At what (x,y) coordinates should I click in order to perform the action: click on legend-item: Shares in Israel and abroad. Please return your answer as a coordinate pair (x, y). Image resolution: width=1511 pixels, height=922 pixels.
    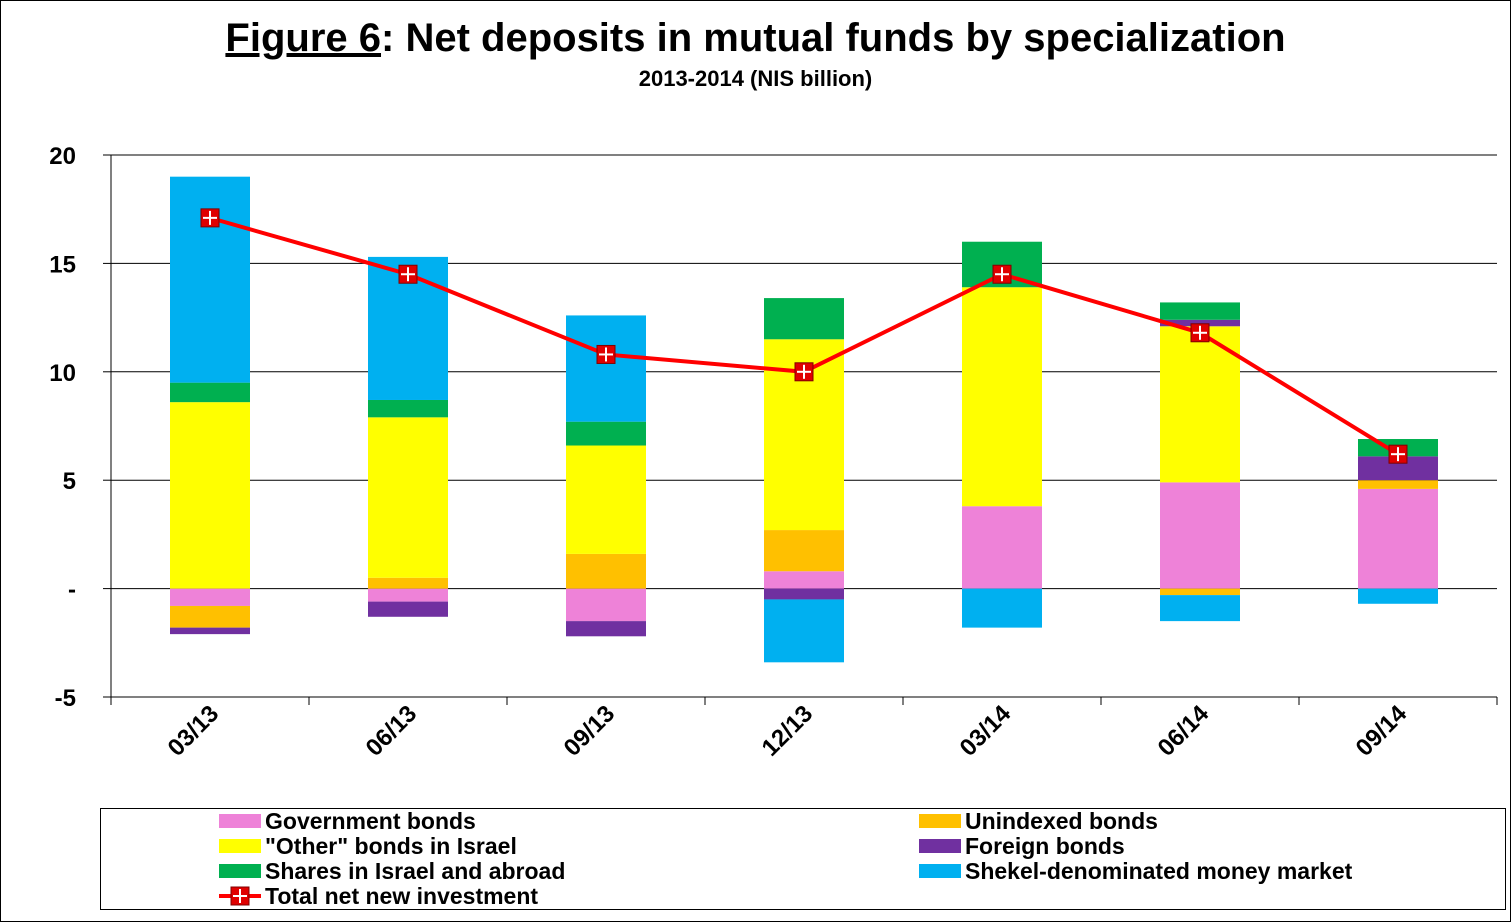
    Looking at the image, I should click on (392, 870).